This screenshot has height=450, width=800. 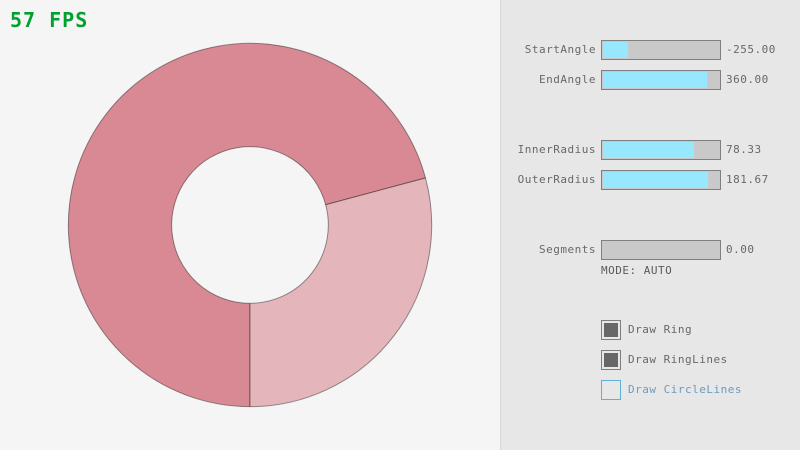 I want to click on startangle-slider, so click(x=661, y=50).